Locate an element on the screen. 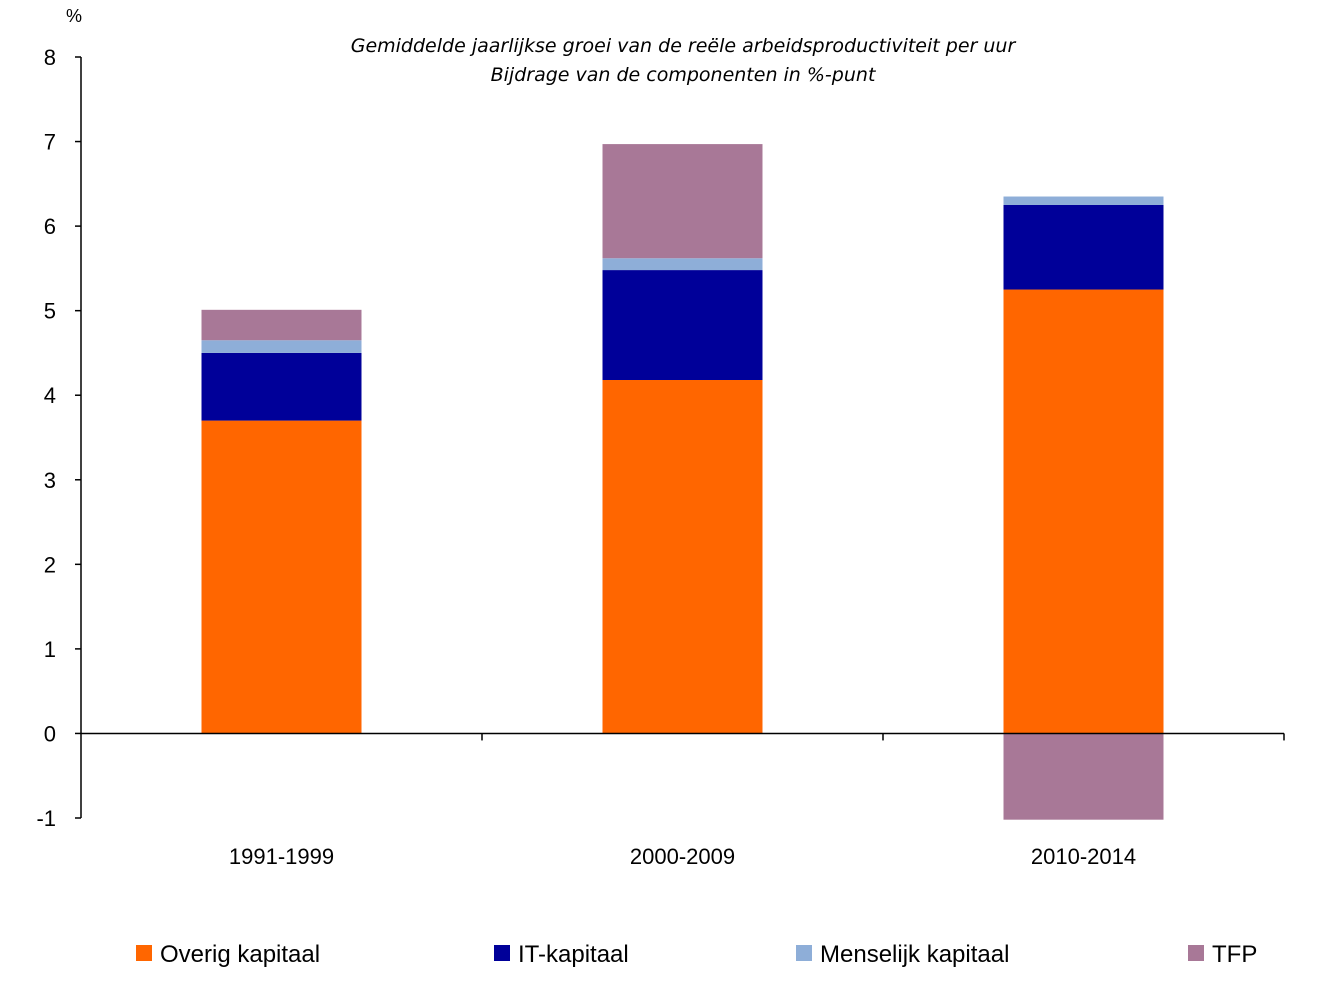 The height and width of the screenshot is (996, 1328). y-tick-label: 4 is located at coordinates (50, 395).